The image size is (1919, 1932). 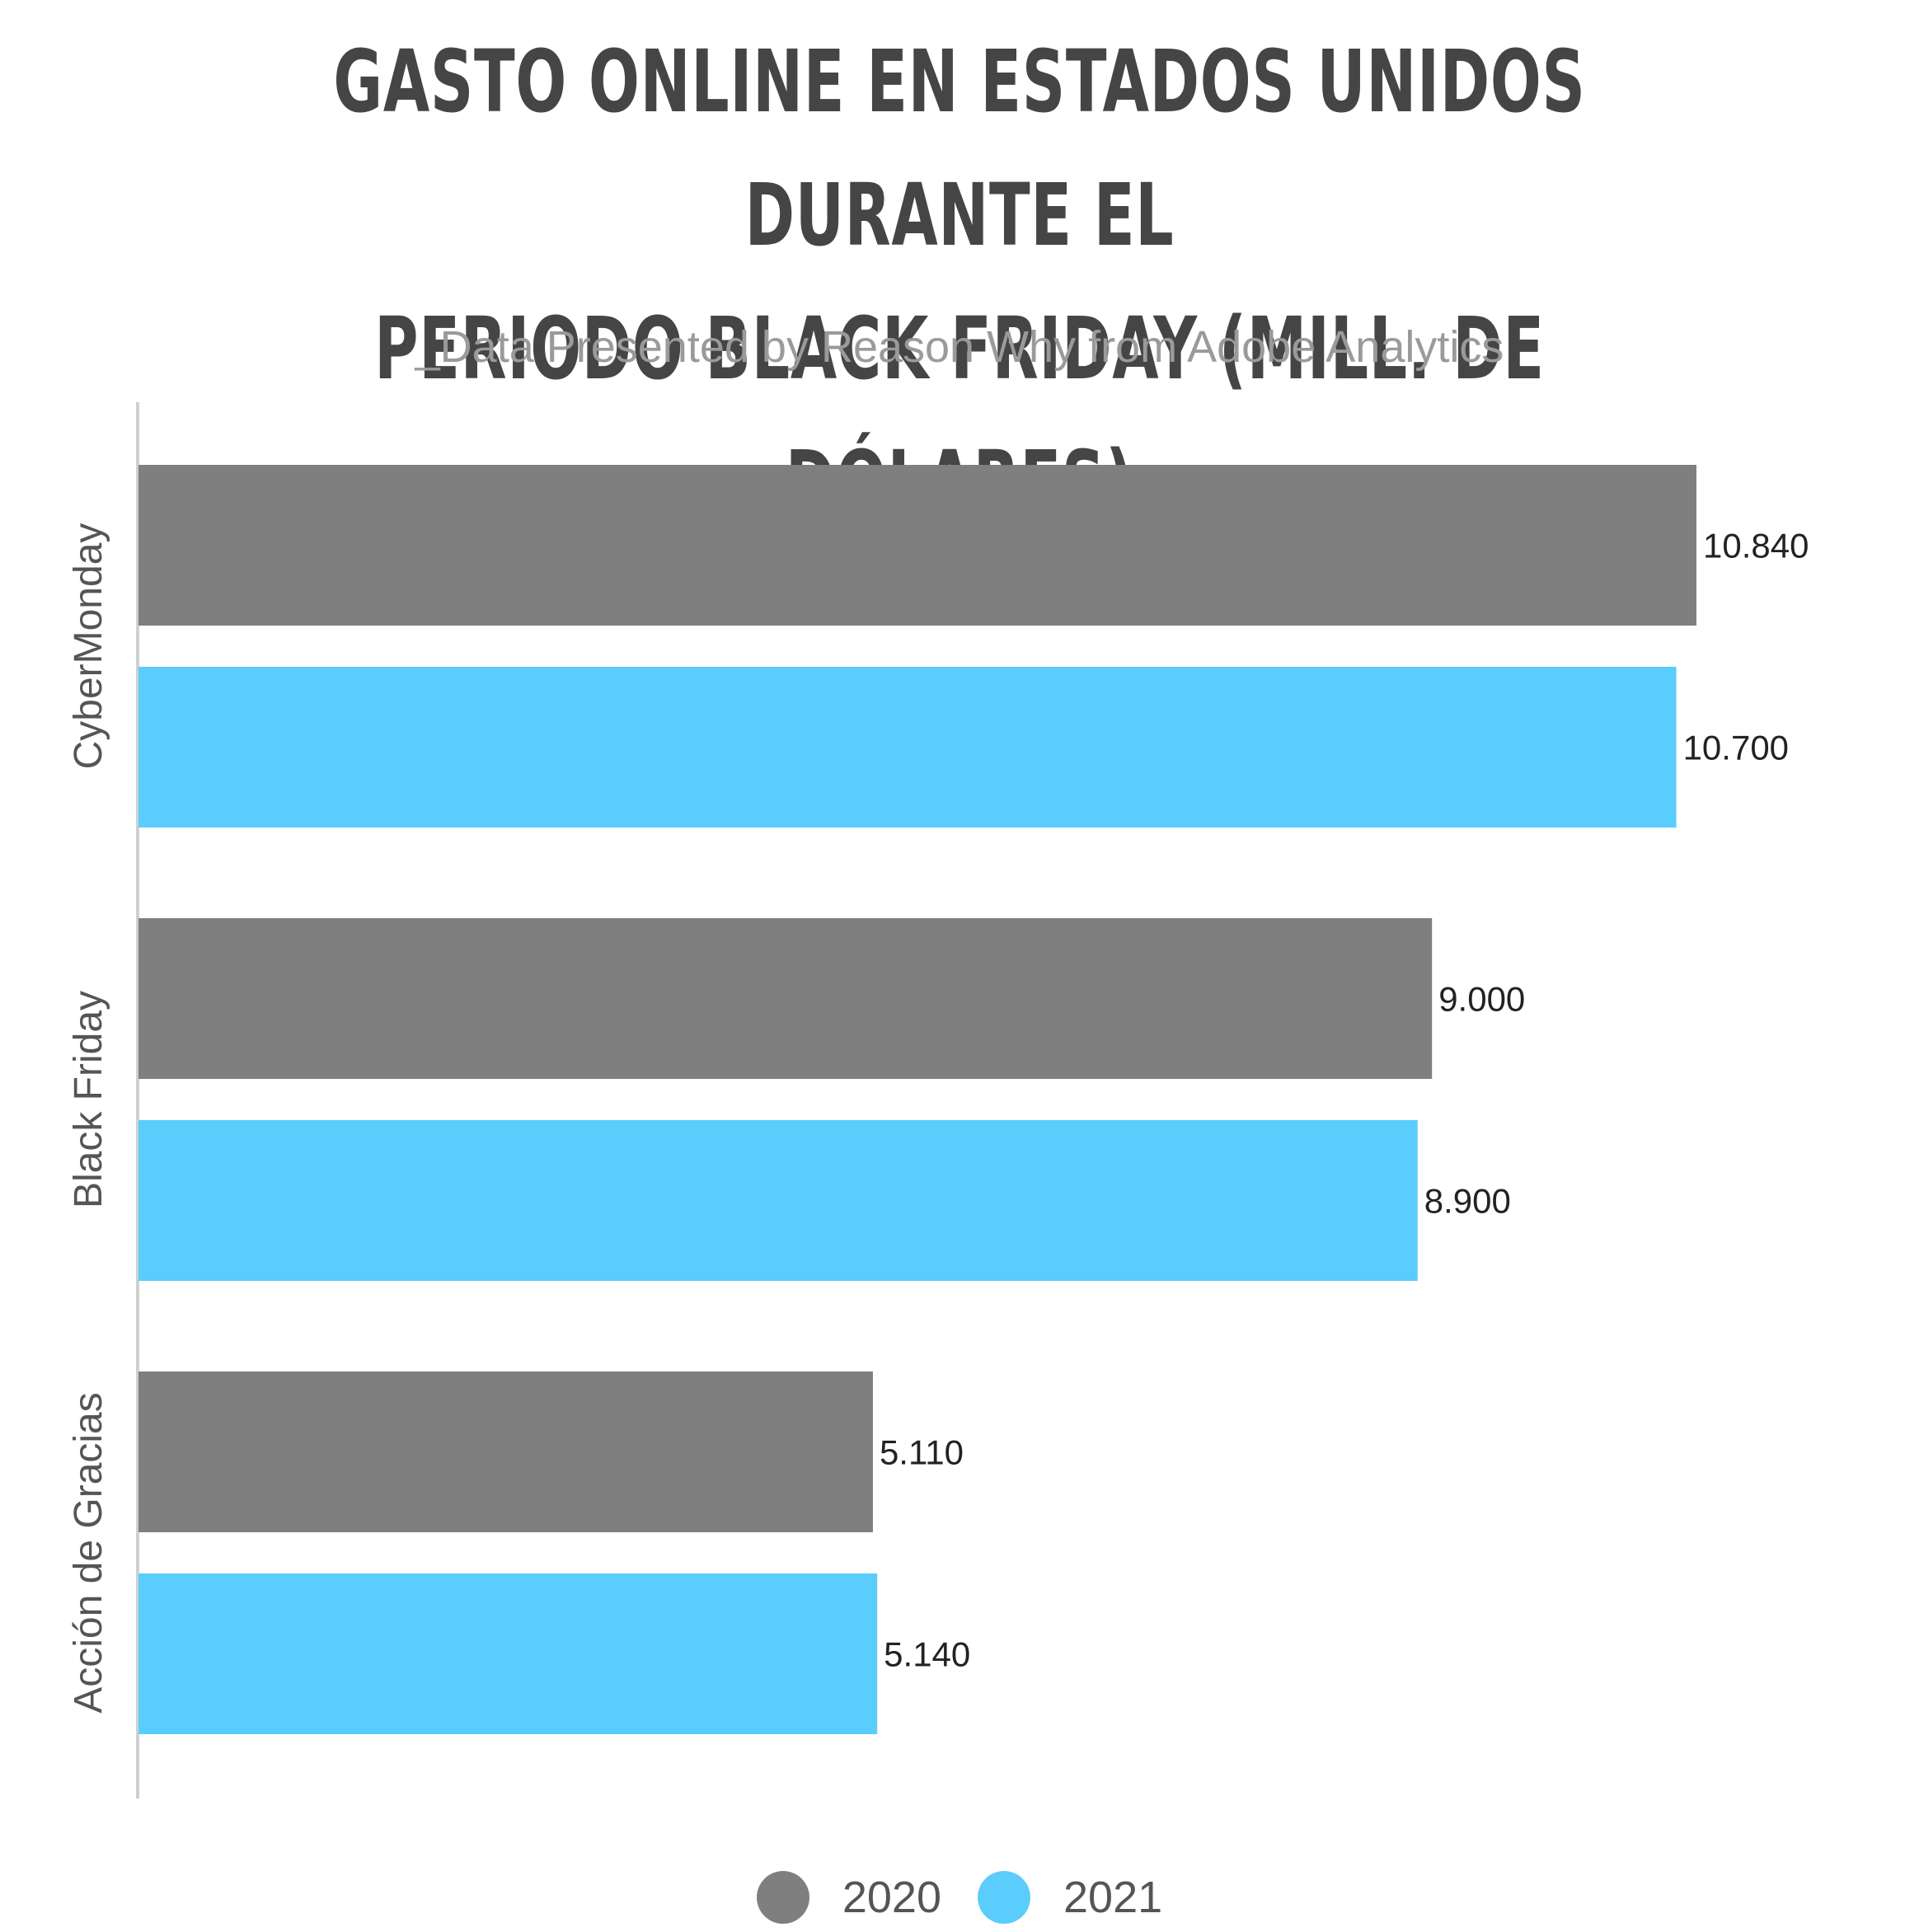 I want to click on value-label-2021-2: 5.140, so click(x=927, y=1654).